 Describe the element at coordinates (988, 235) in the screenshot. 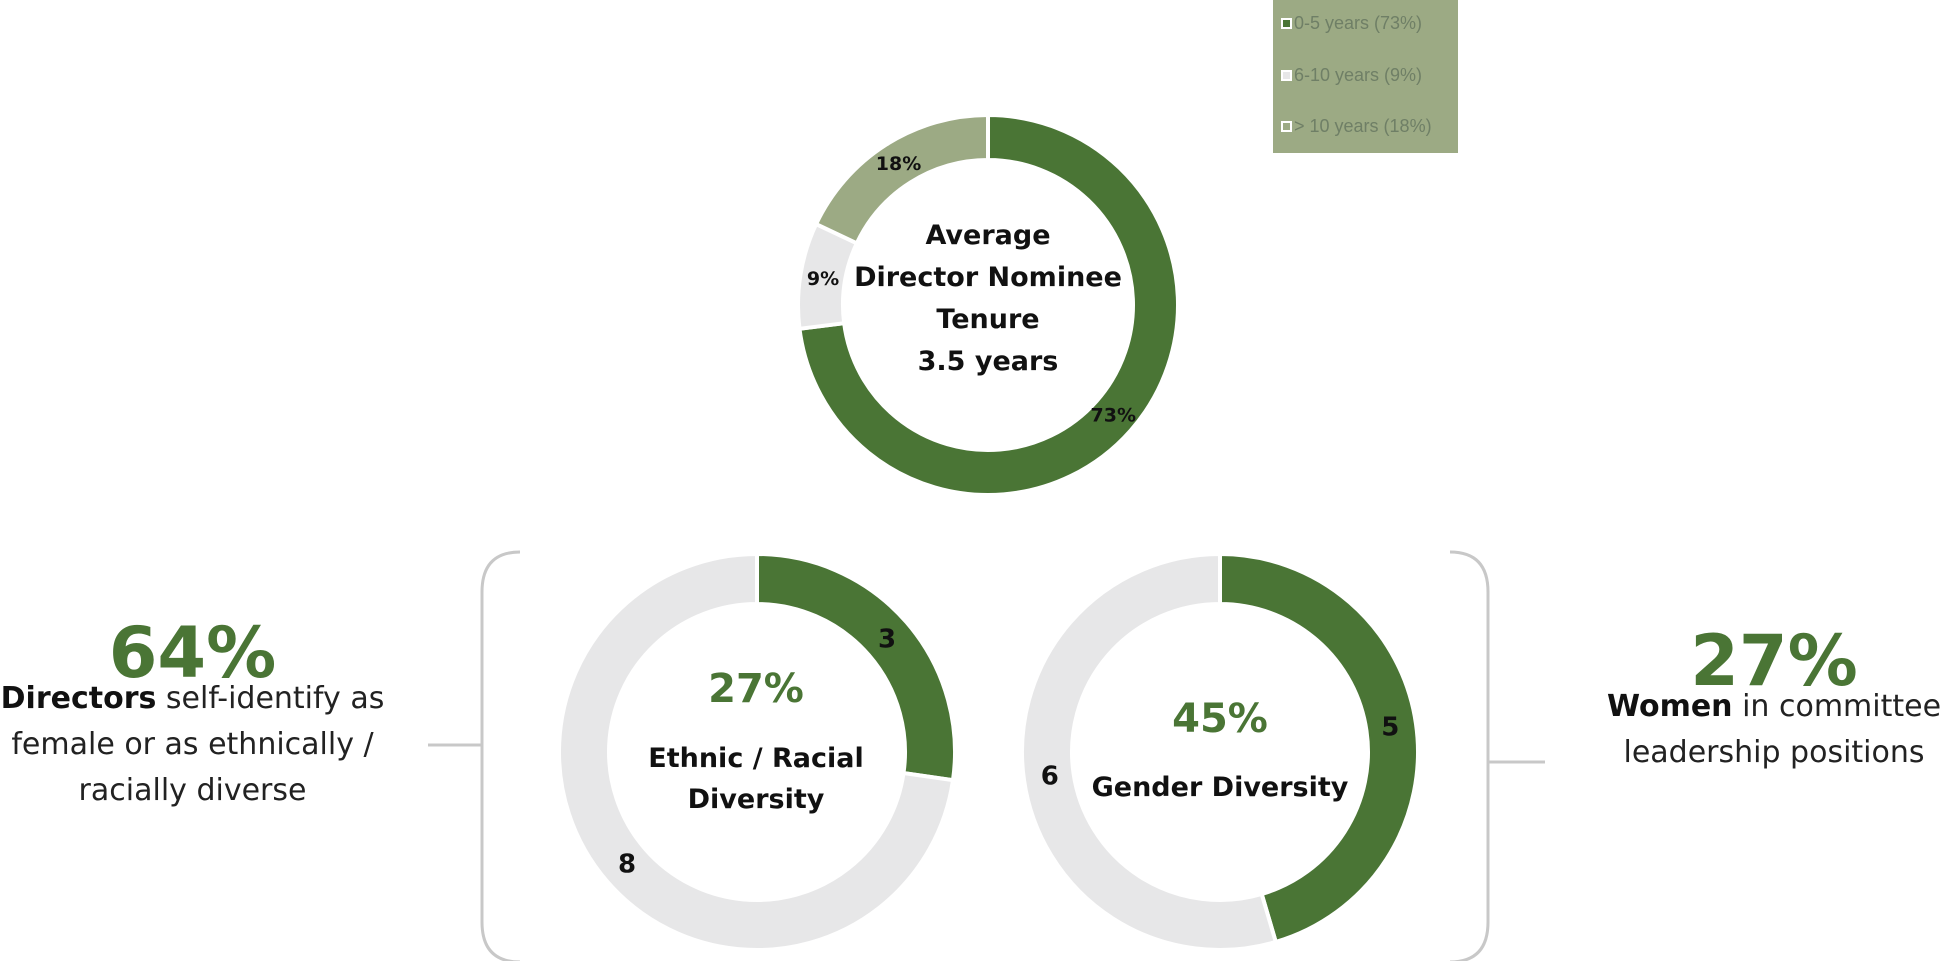

I see `tenure-center-line: Average` at that location.